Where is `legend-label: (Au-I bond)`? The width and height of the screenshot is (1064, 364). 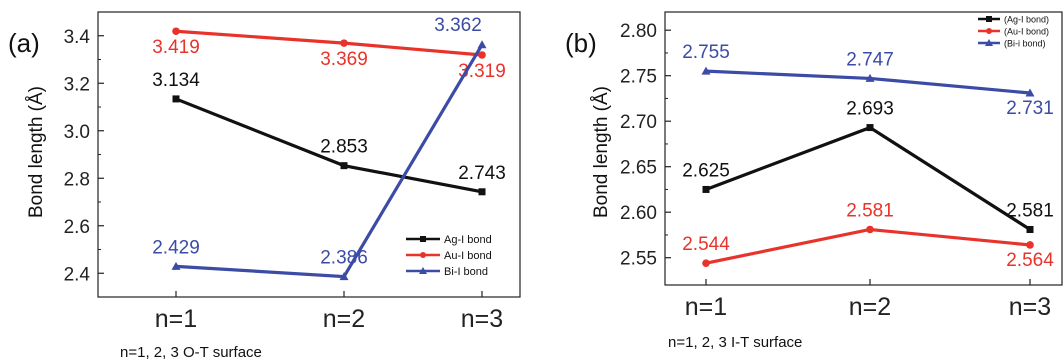
legend-label: (Au-I bond) is located at coordinates (1026, 31).